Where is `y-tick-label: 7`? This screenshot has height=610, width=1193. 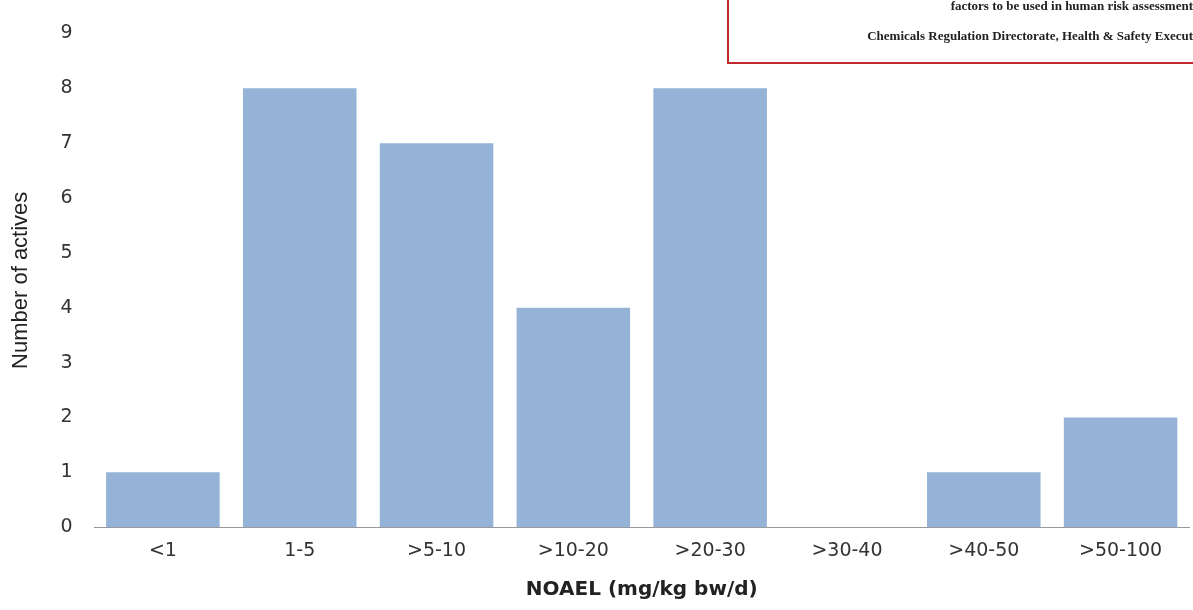 y-tick-label: 7 is located at coordinates (66, 141).